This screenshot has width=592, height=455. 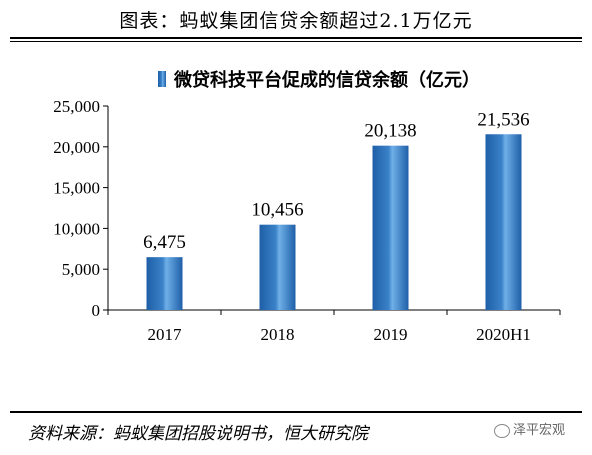 What do you see at coordinates (296, 412) in the screenshot?
I see `bottom-rule` at bounding box center [296, 412].